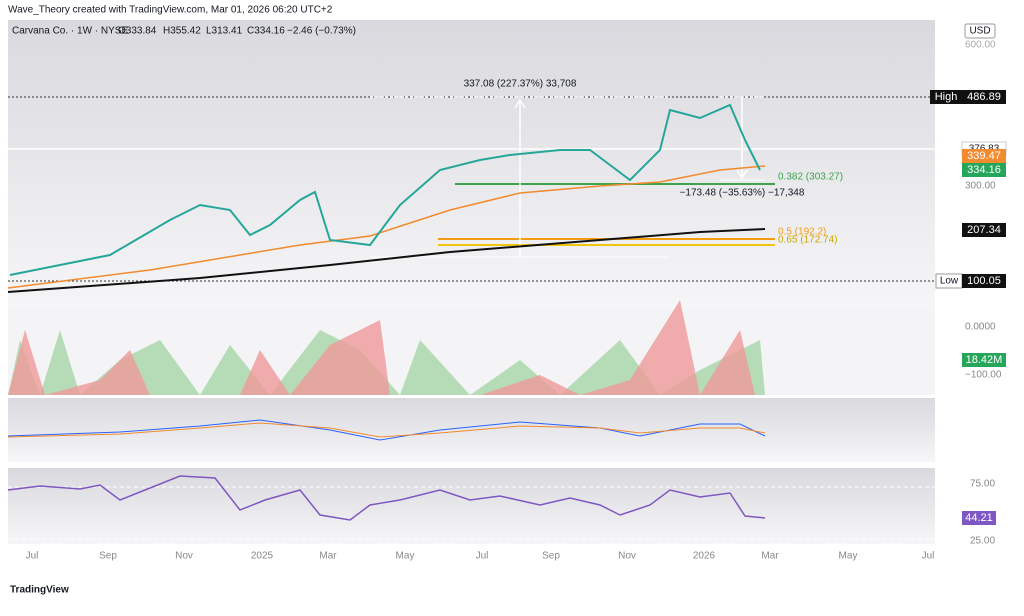 Image resolution: width=1024 pixels, height=616 pixels. I want to click on rsi-pane, so click(471, 506).